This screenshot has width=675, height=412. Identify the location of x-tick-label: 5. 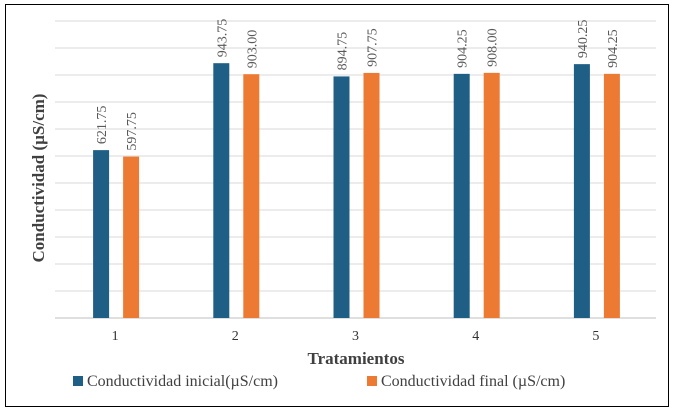
(595, 336).